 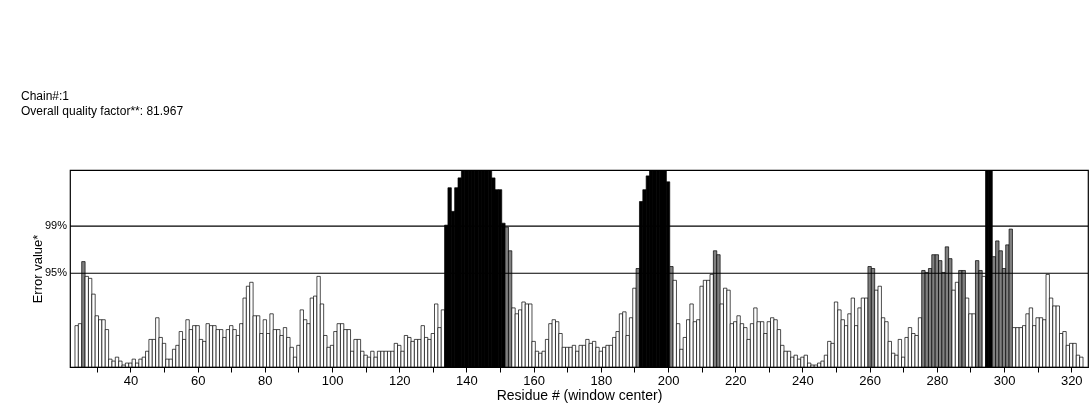 I want to click on x-tick-label: 160, so click(x=534, y=380).